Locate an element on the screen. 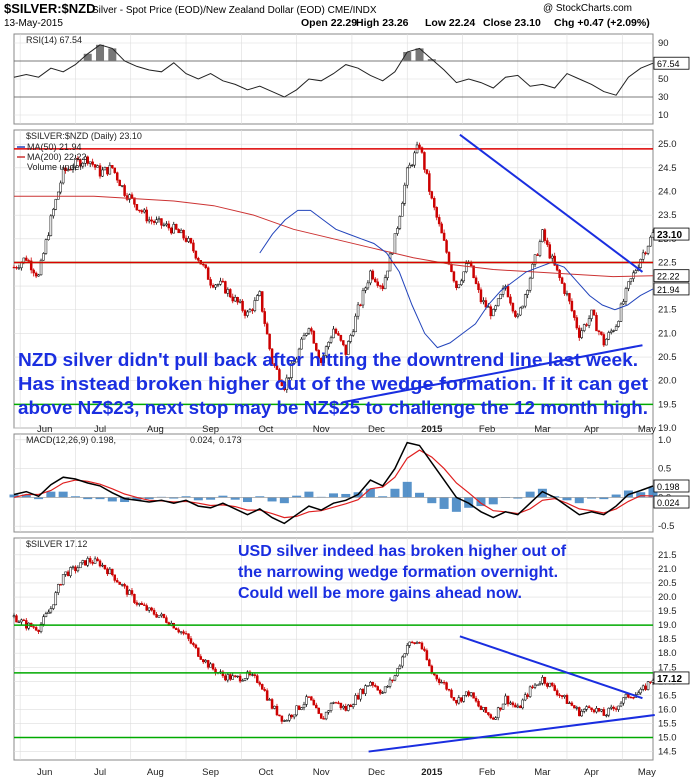 The width and height of the screenshot is (700, 780). last-value-label: 0.024 is located at coordinates (668, 503).